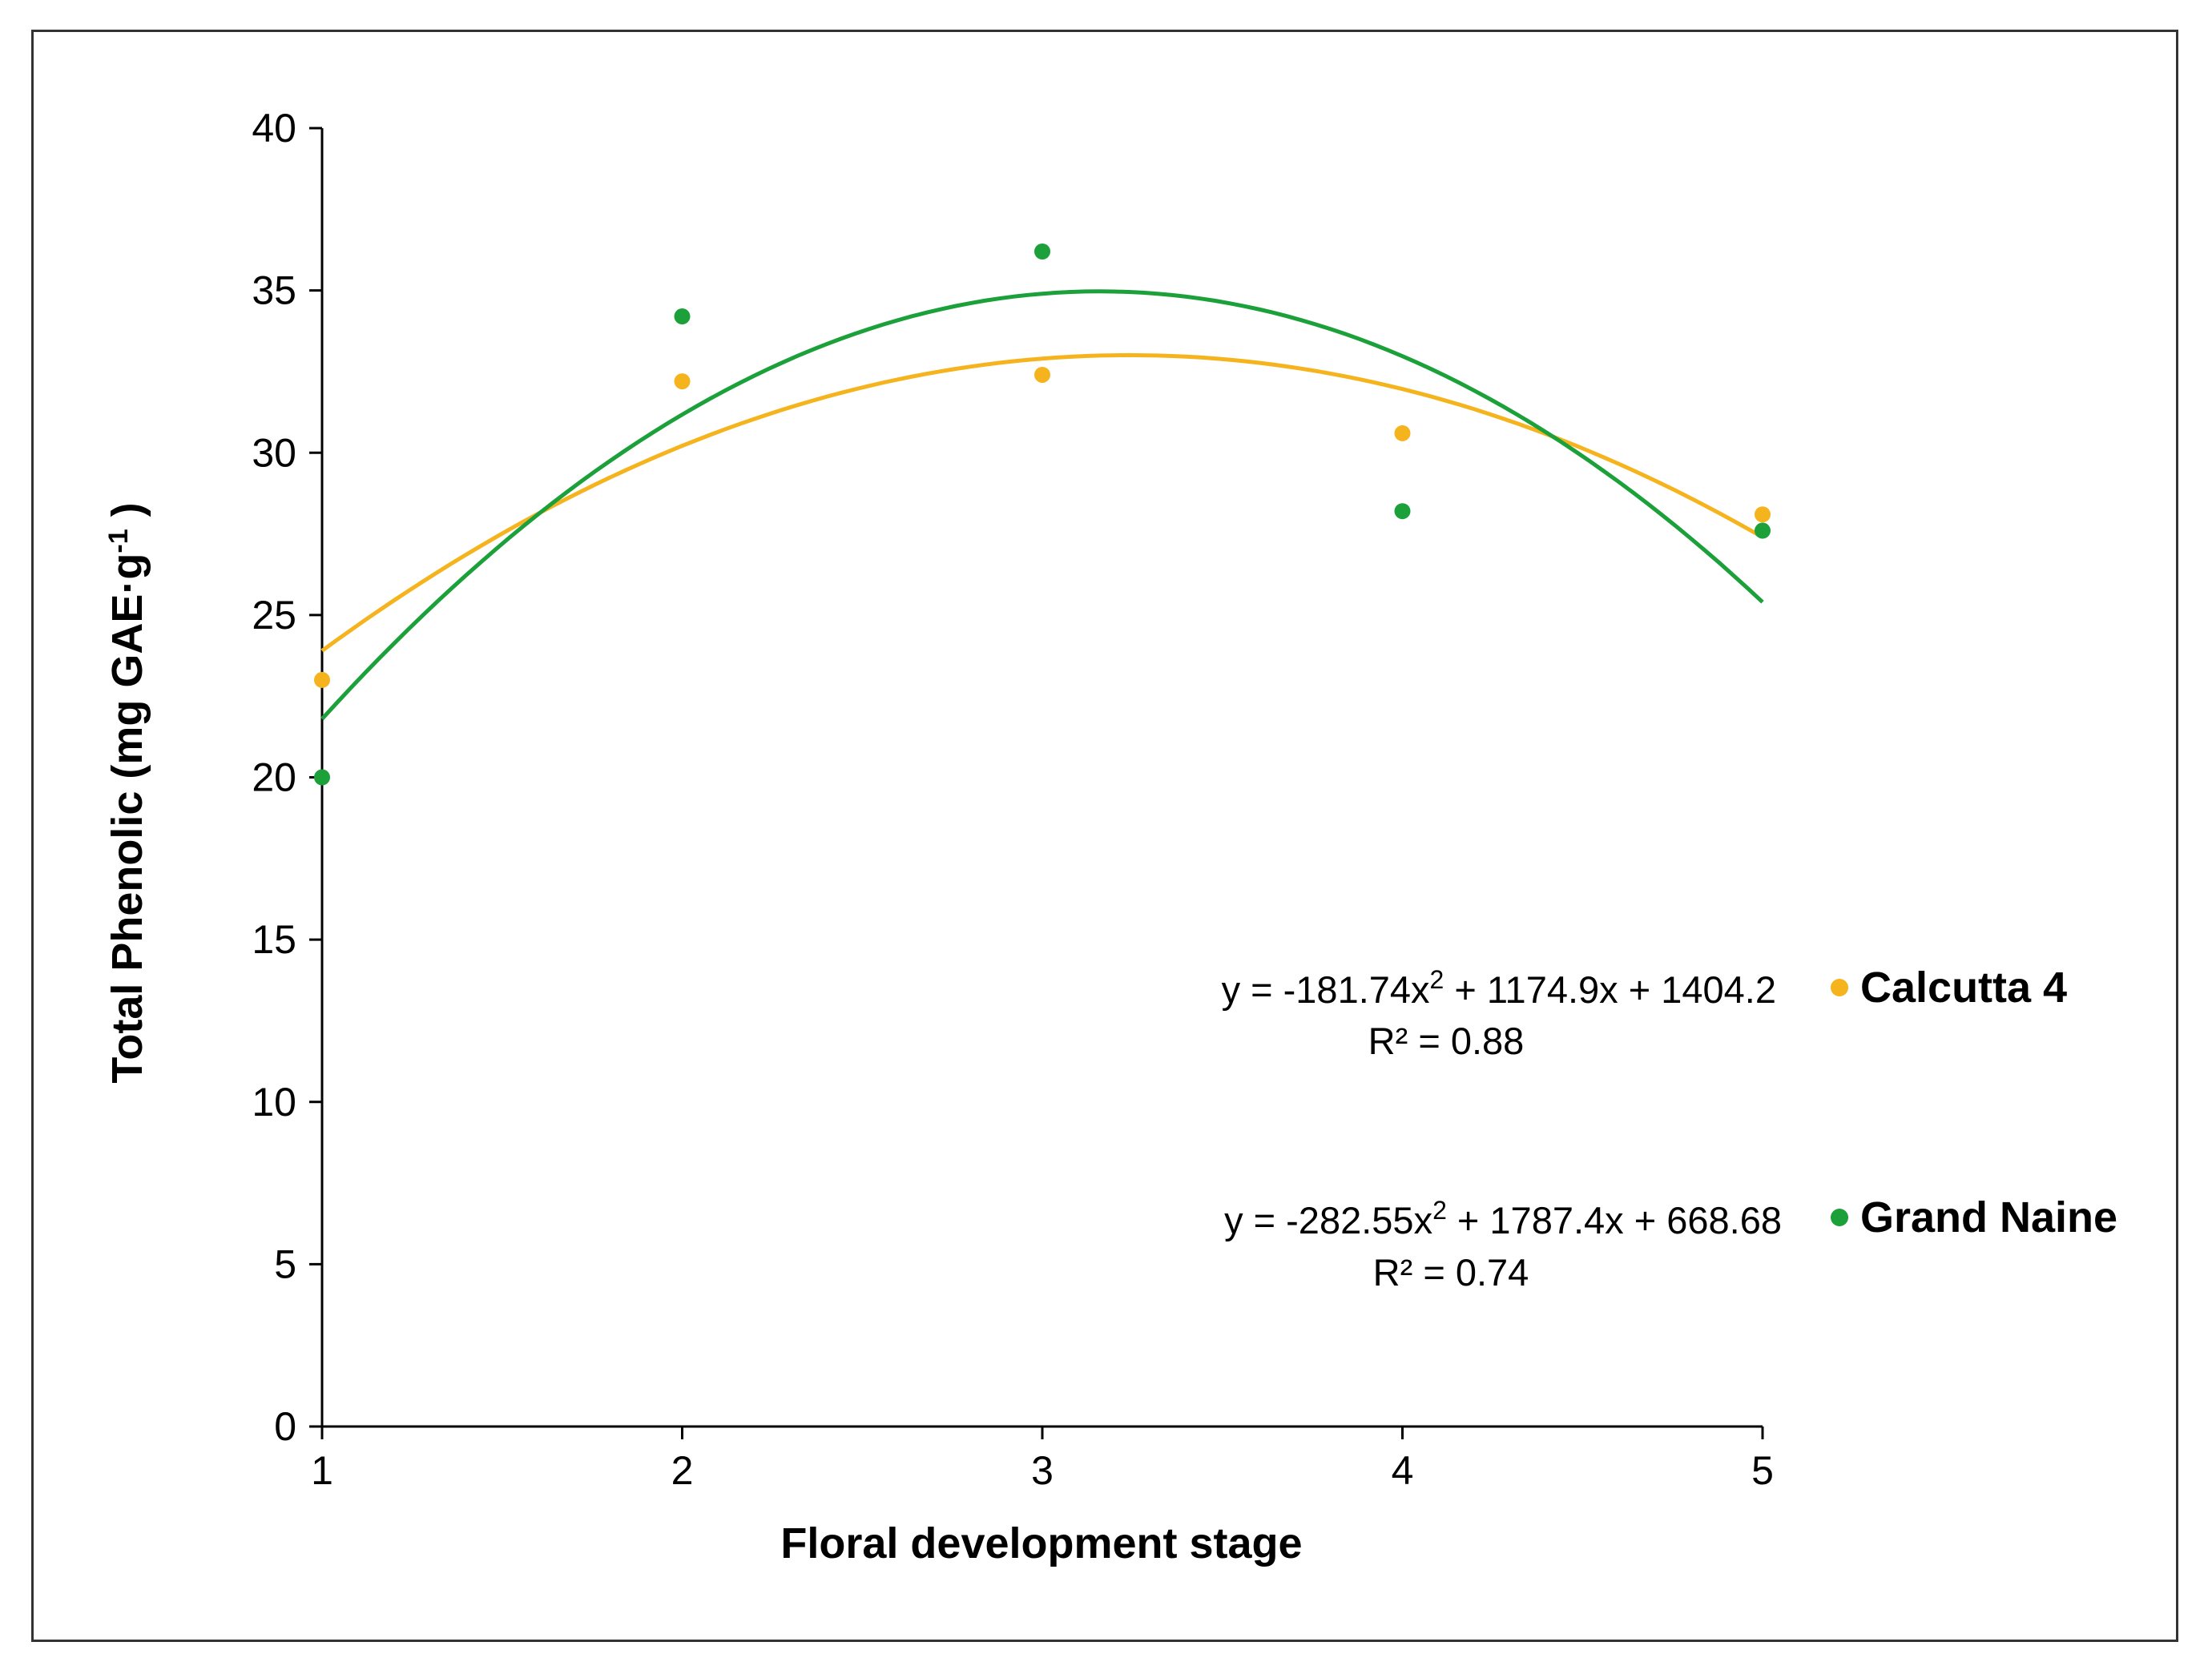 This screenshot has width=2212, height=1674. What do you see at coordinates (1403, 1470) in the screenshot?
I see `x-tick-label: 4` at bounding box center [1403, 1470].